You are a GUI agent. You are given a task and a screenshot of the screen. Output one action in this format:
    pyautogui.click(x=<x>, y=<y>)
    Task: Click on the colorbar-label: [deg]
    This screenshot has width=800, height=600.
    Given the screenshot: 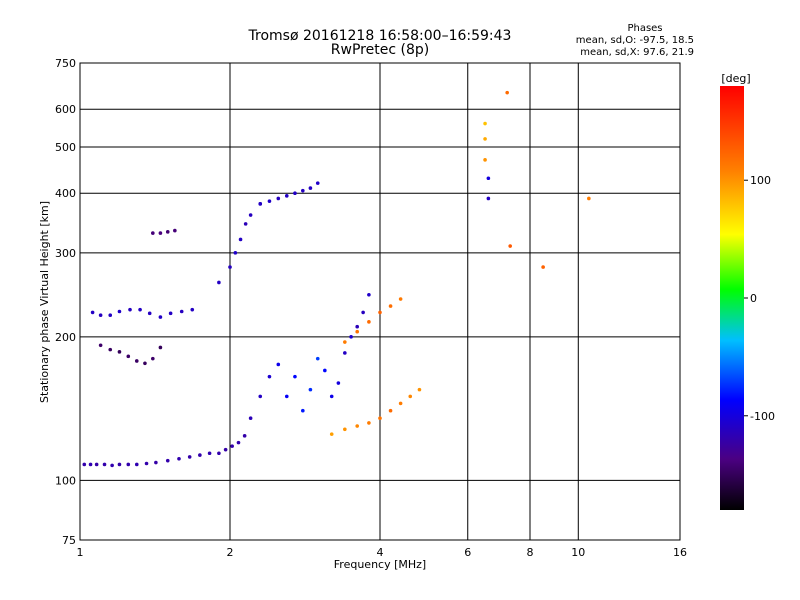 What is the action you would take?
    pyautogui.click(x=735, y=78)
    